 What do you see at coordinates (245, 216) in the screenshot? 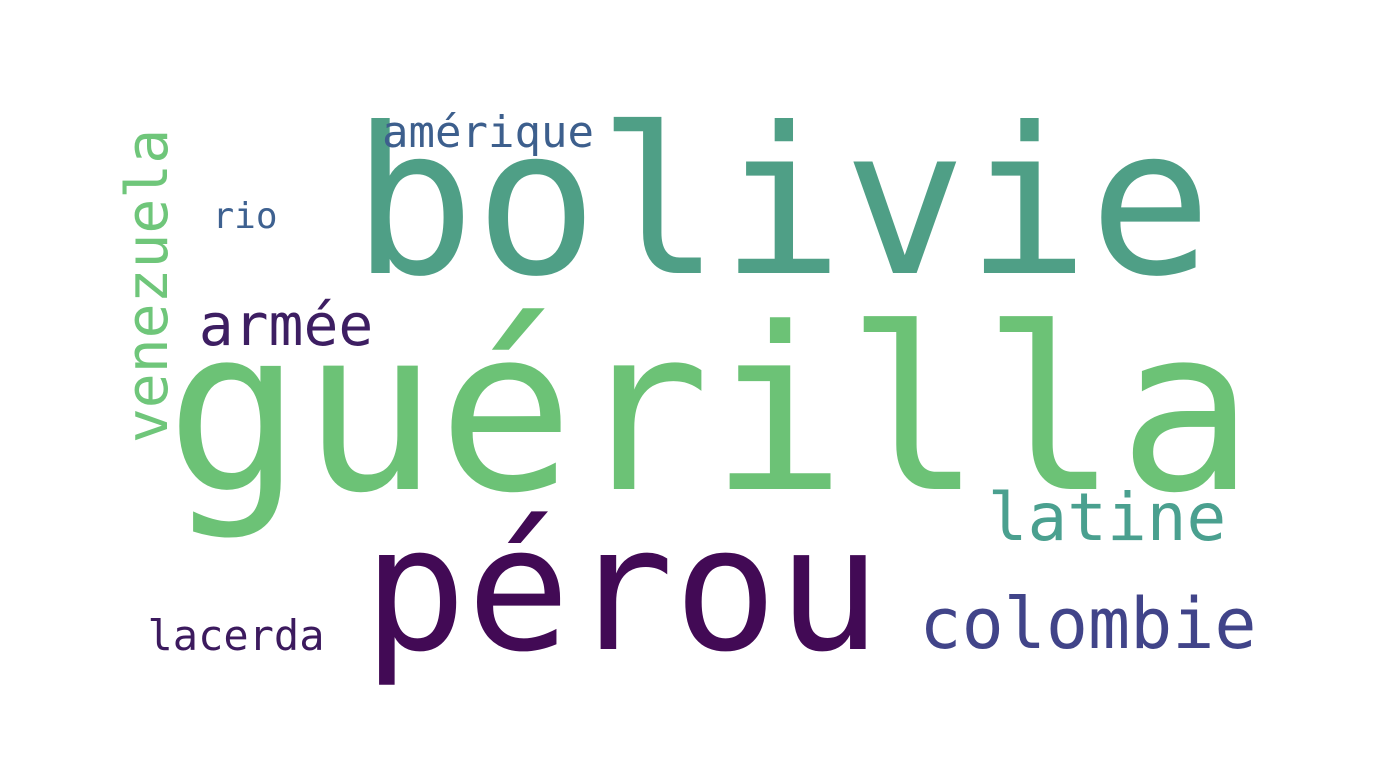
I see `word-rio: rio` at bounding box center [245, 216].